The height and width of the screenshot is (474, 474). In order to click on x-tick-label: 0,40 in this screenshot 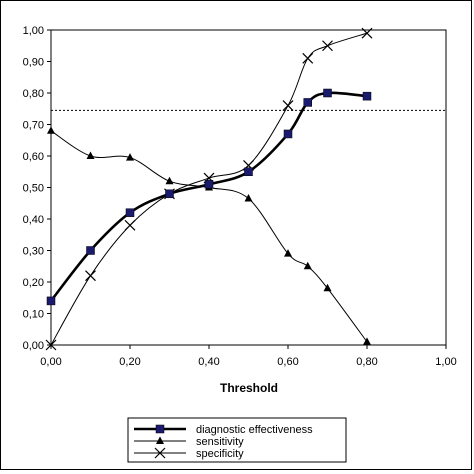, I will do `click(208, 362)`.